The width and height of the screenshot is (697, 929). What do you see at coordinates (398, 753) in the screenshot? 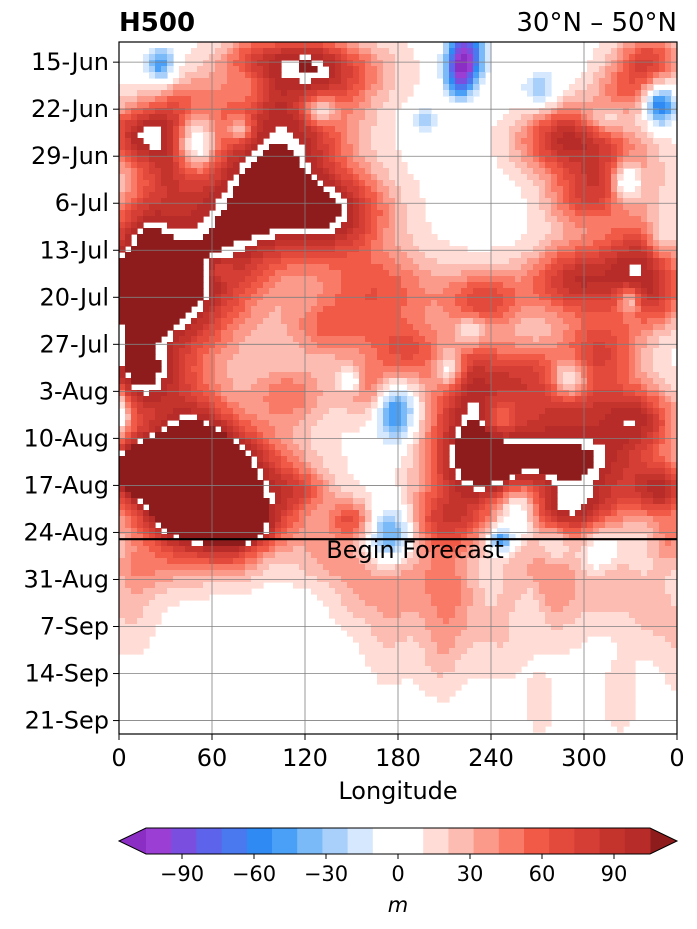
I see `x-axis-ticks: 0 60 120 180 240 300 0` at bounding box center [398, 753].